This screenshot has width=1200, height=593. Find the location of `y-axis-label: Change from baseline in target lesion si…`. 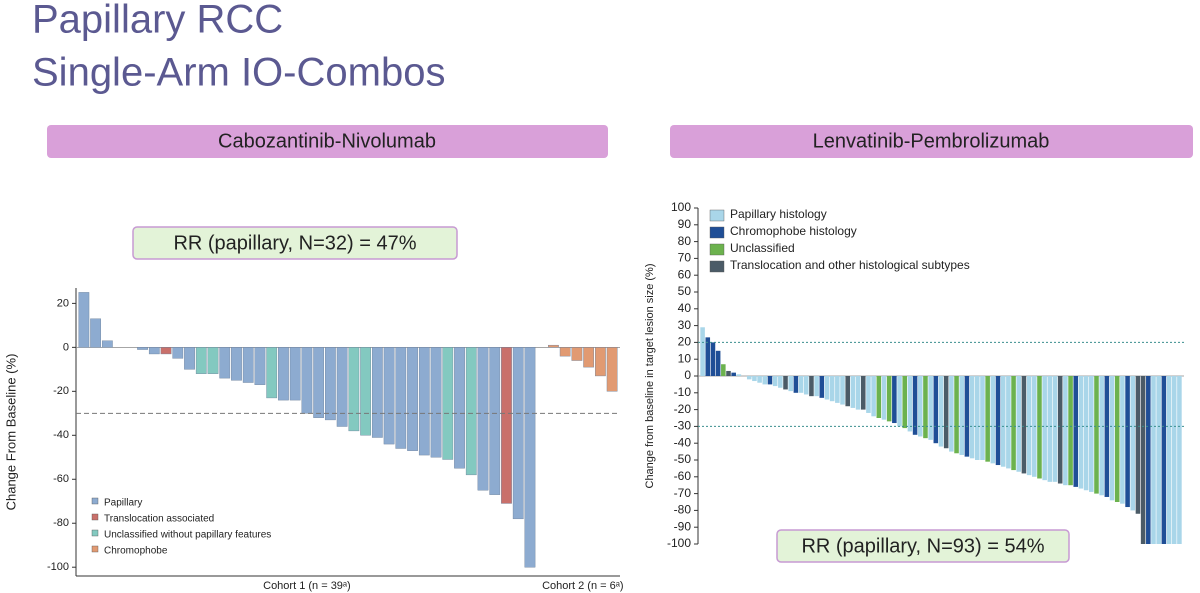

y-axis-label: Change from baseline in target lesion si… is located at coordinates (650, 375).